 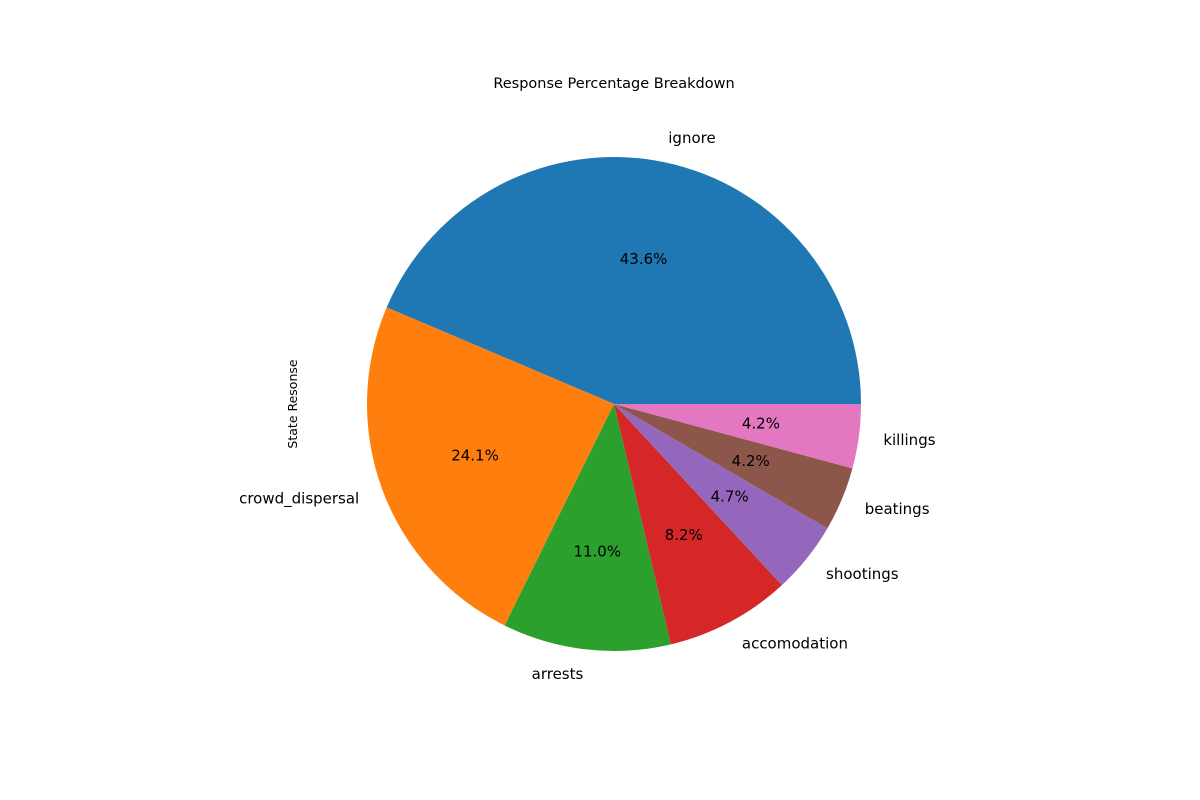 I want to click on slice-label-beatings: beatings, so click(x=897, y=509).